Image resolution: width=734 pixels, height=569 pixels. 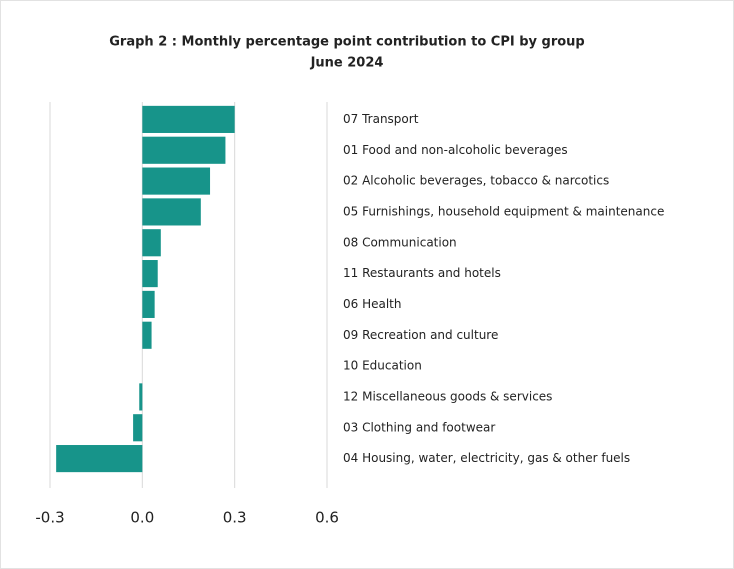 What do you see at coordinates (455, 150) in the screenshot?
I see `category-label: 01 Food and non-alcoholic beverages` at bounding box center [455, 150].